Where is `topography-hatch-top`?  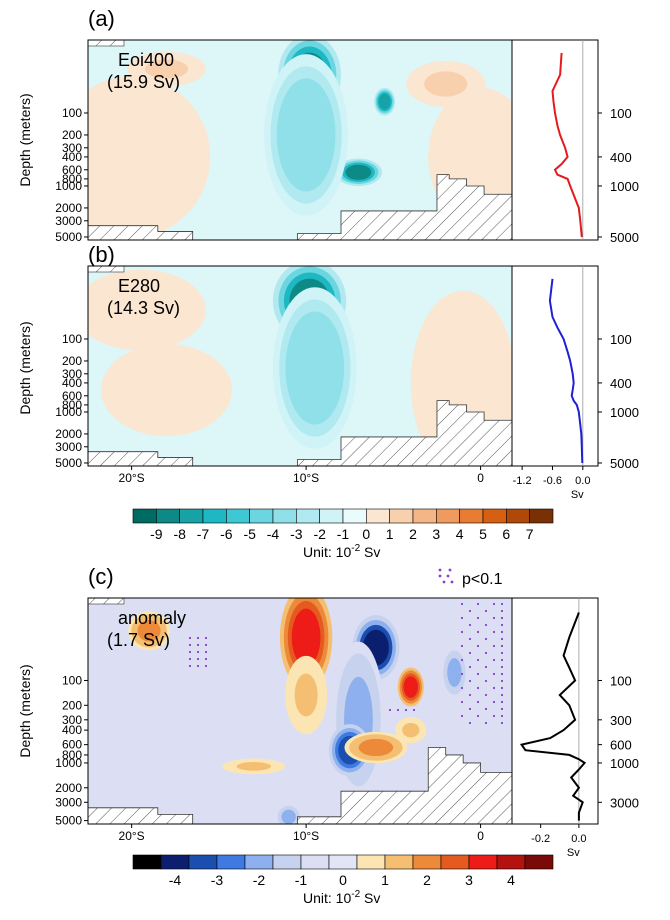 topography-hatch-top is located at coordinates (106, 269).